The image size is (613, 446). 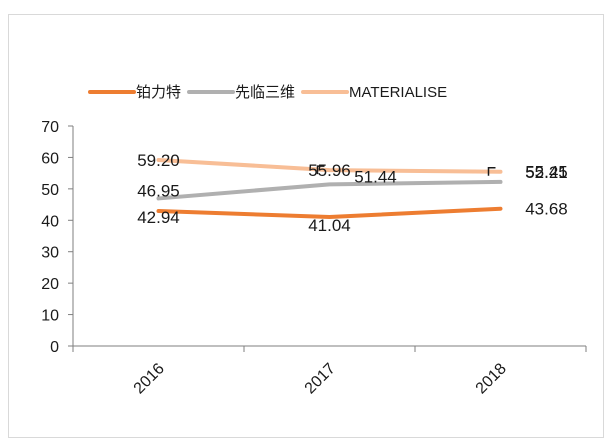 What do you see at coordinates (50, 253) in the screenshot?
I see `y-tick-label: 30` at bounding box center [50, 253].